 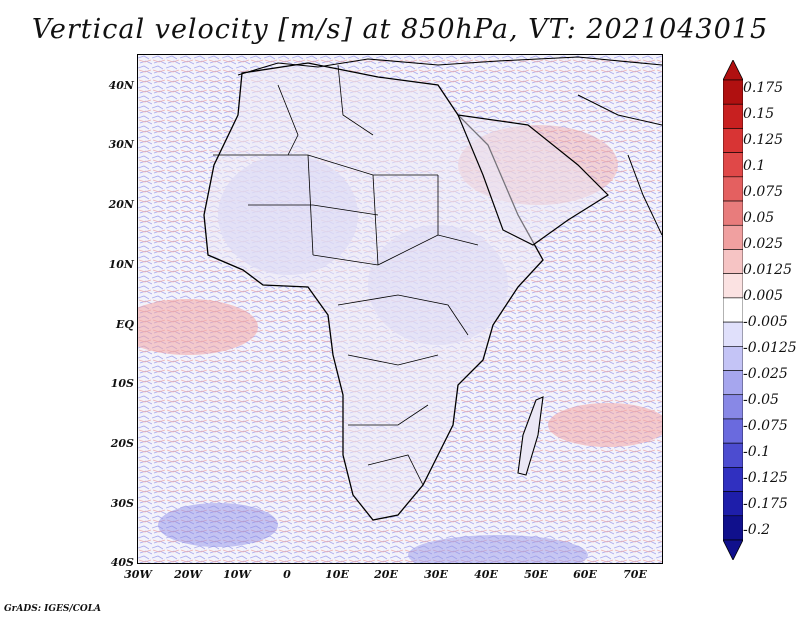 What do you see at coordinates (733, 70) in the screenshot?
I see `colorbar-top-arrow` at bounding box center [733, 70].